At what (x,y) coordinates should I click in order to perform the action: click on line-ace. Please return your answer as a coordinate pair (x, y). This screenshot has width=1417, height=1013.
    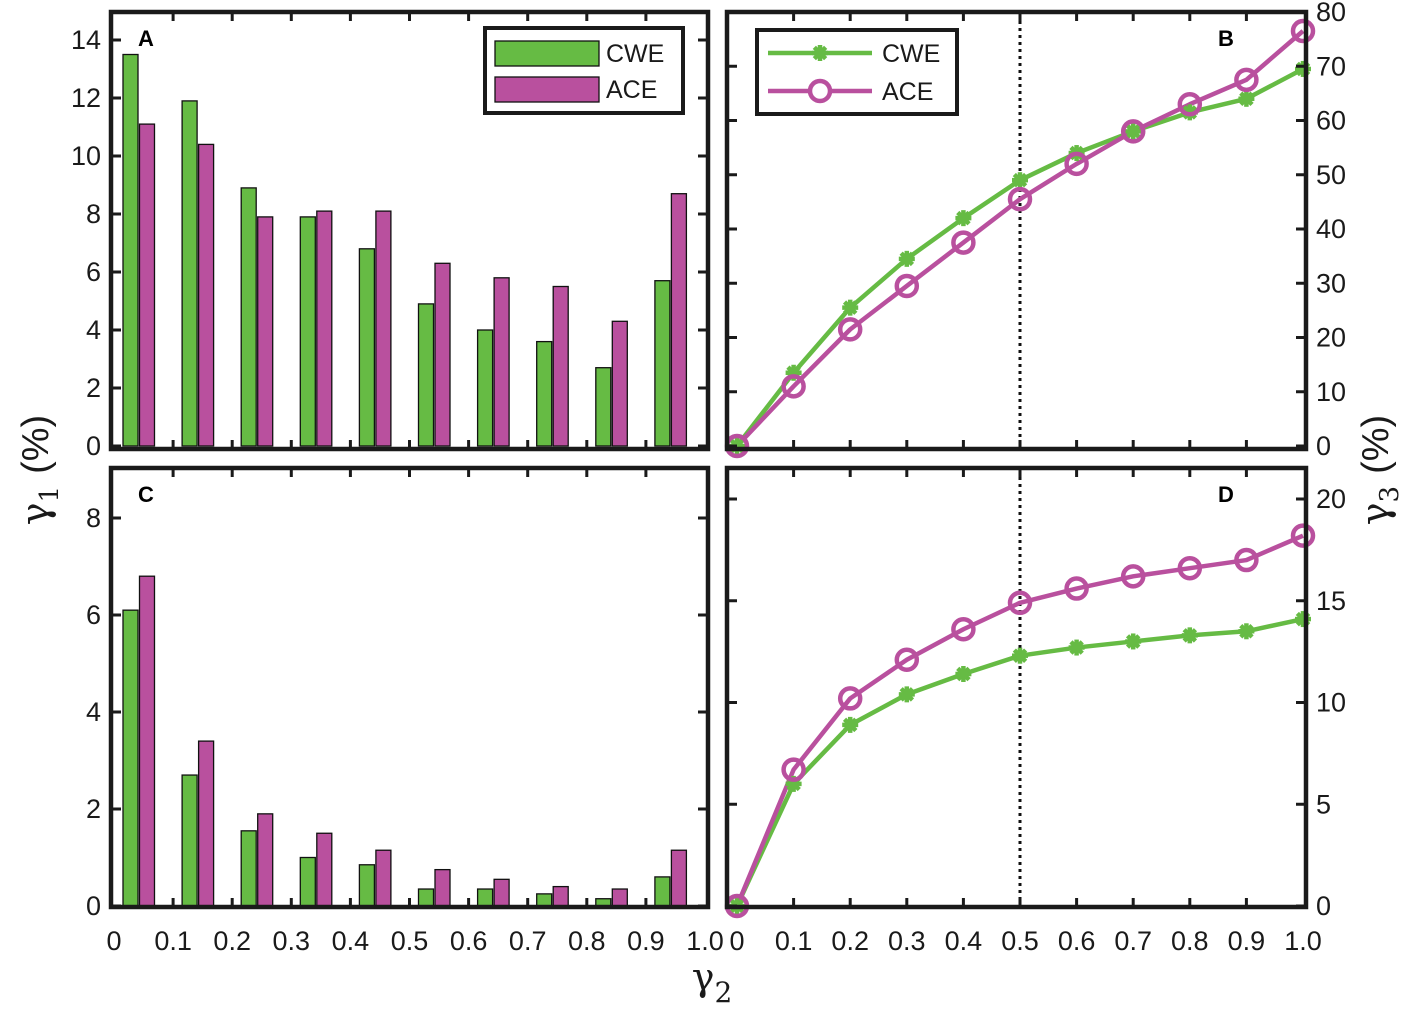
    Looking at the image, I should click on (1019, 720).